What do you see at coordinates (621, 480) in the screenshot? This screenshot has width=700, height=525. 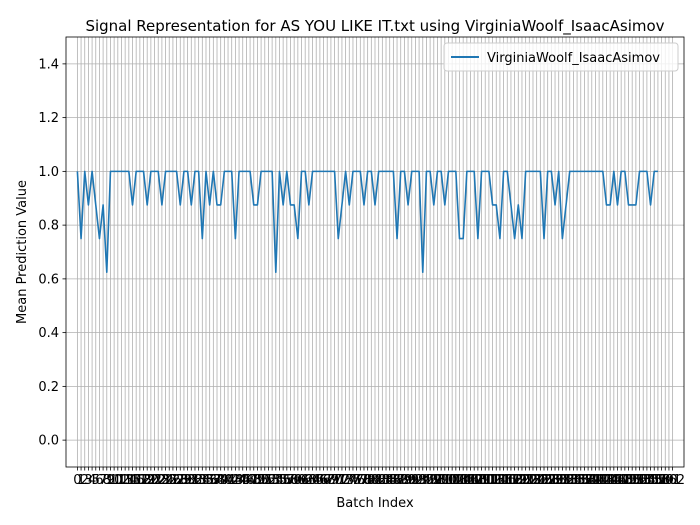 I see `x-tick-label: 148` at bounding box center [621, 480].